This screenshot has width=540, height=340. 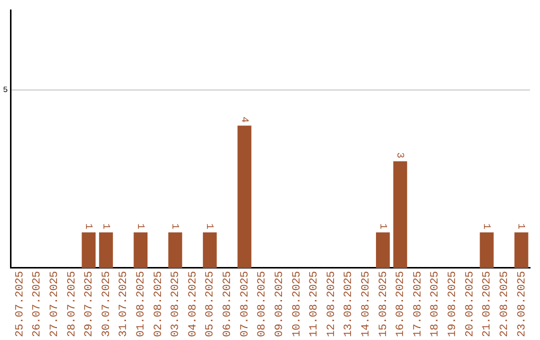 I want to click on x-tick-label: 16.08.2025, so click(x=401, y=304).